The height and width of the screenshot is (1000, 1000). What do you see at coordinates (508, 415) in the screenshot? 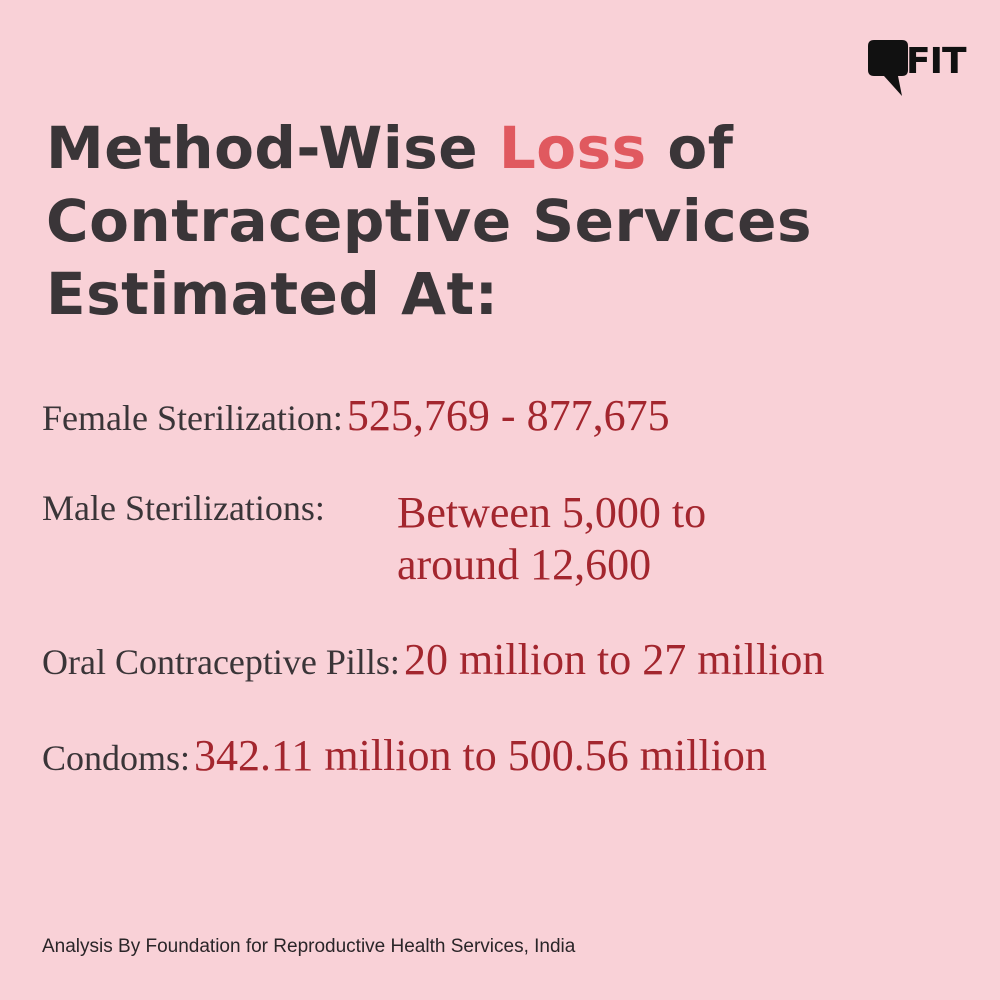
I see `female-sterilization-value: 525,769 - 877,675` at bounding box center [508, 415].